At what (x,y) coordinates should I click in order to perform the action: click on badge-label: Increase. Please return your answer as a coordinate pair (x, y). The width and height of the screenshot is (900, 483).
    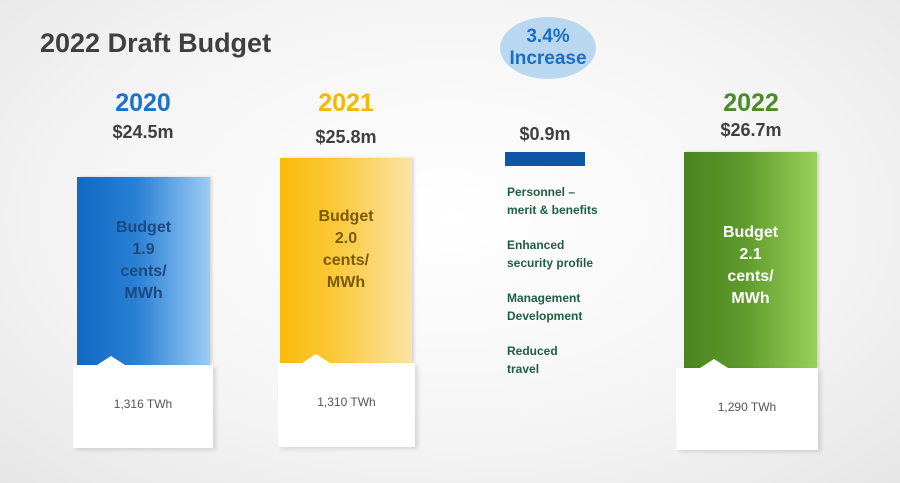
    Looking at the image, I should click on (548, 58).